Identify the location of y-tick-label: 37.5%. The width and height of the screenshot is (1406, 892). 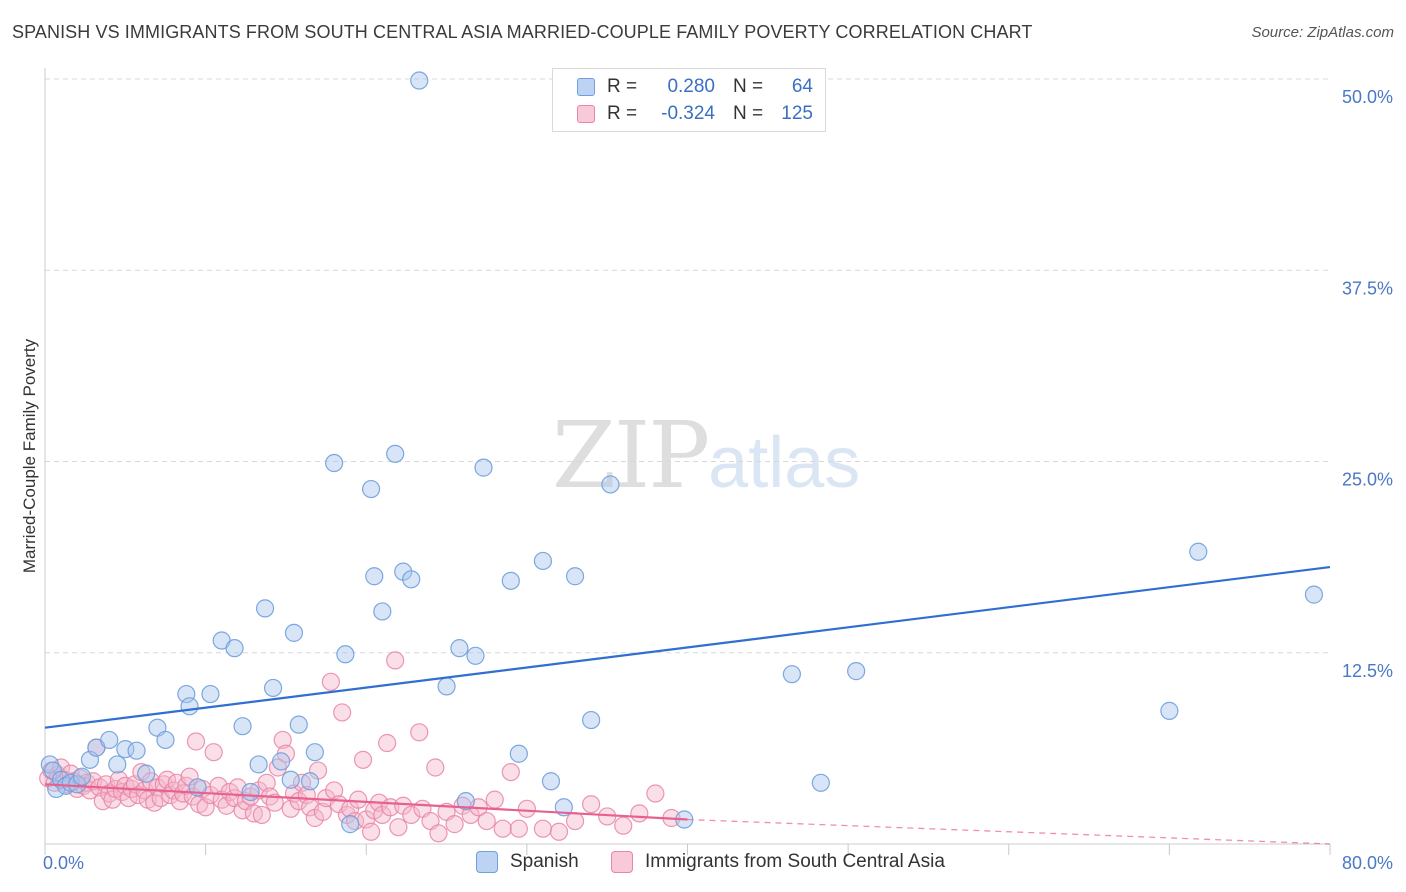
(1367, 288).